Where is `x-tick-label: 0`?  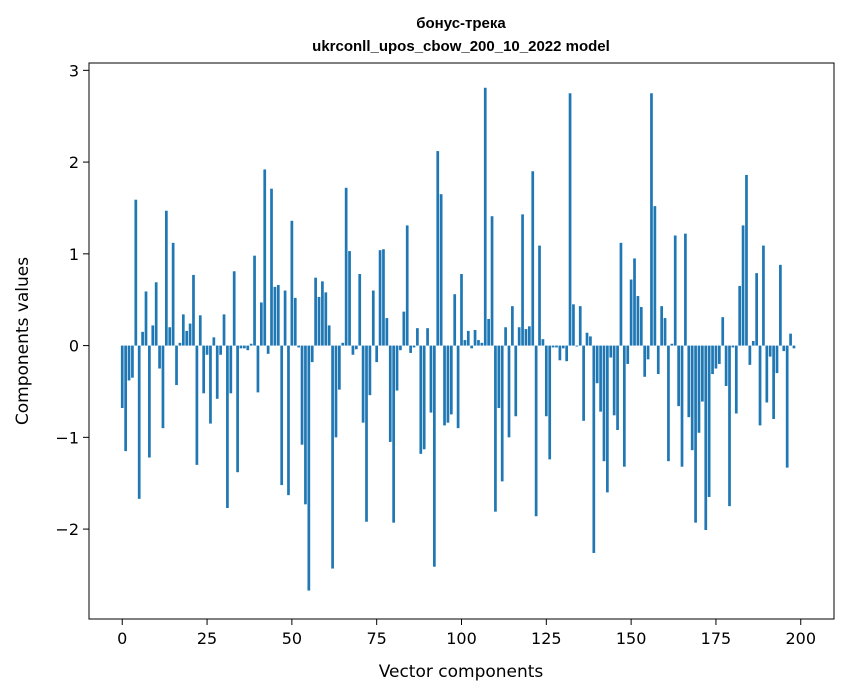 x-tick-label: 0 is located at coordinates (122, 638).